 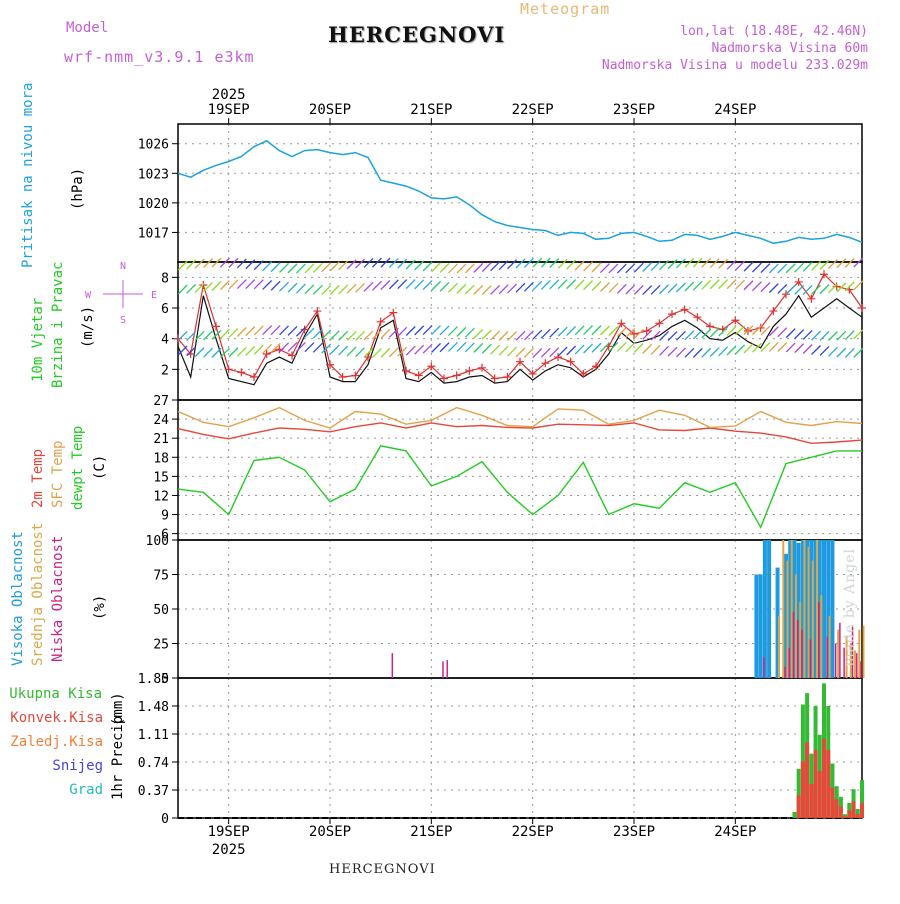 I want to click on bottom-date-label: 20SEP, so click(x=330, y=832).